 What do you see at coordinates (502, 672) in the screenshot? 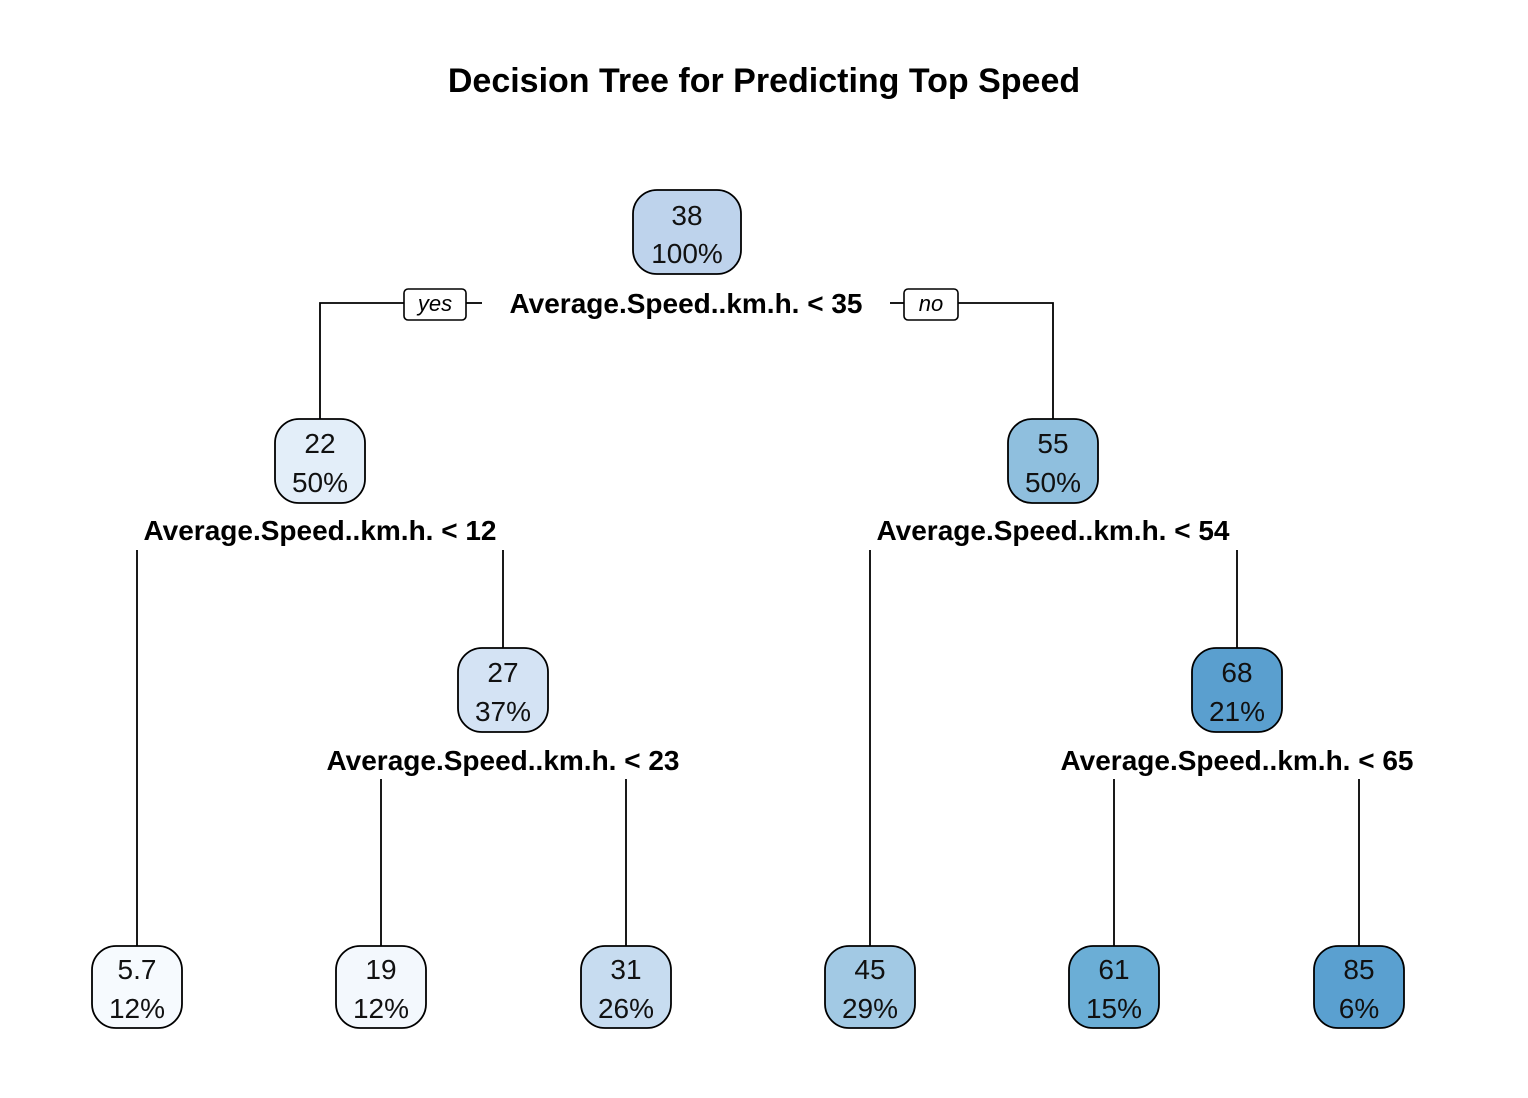
I see `node-value: 27` at bounding box center [502, 672].